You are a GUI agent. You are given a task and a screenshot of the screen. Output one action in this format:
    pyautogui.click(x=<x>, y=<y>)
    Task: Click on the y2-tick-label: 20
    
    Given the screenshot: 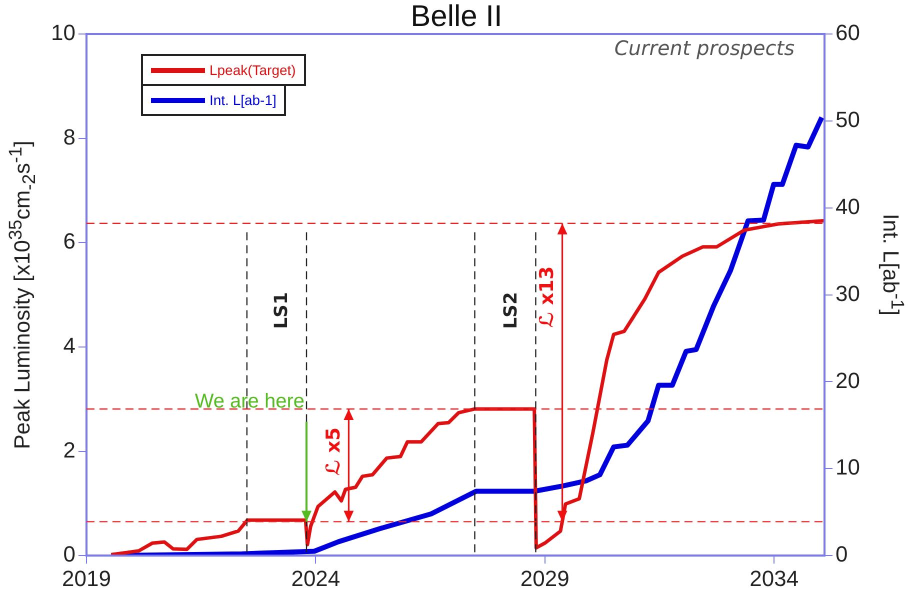 What is the action you would take?
    pyautogui.click(x=848, y=380)
    